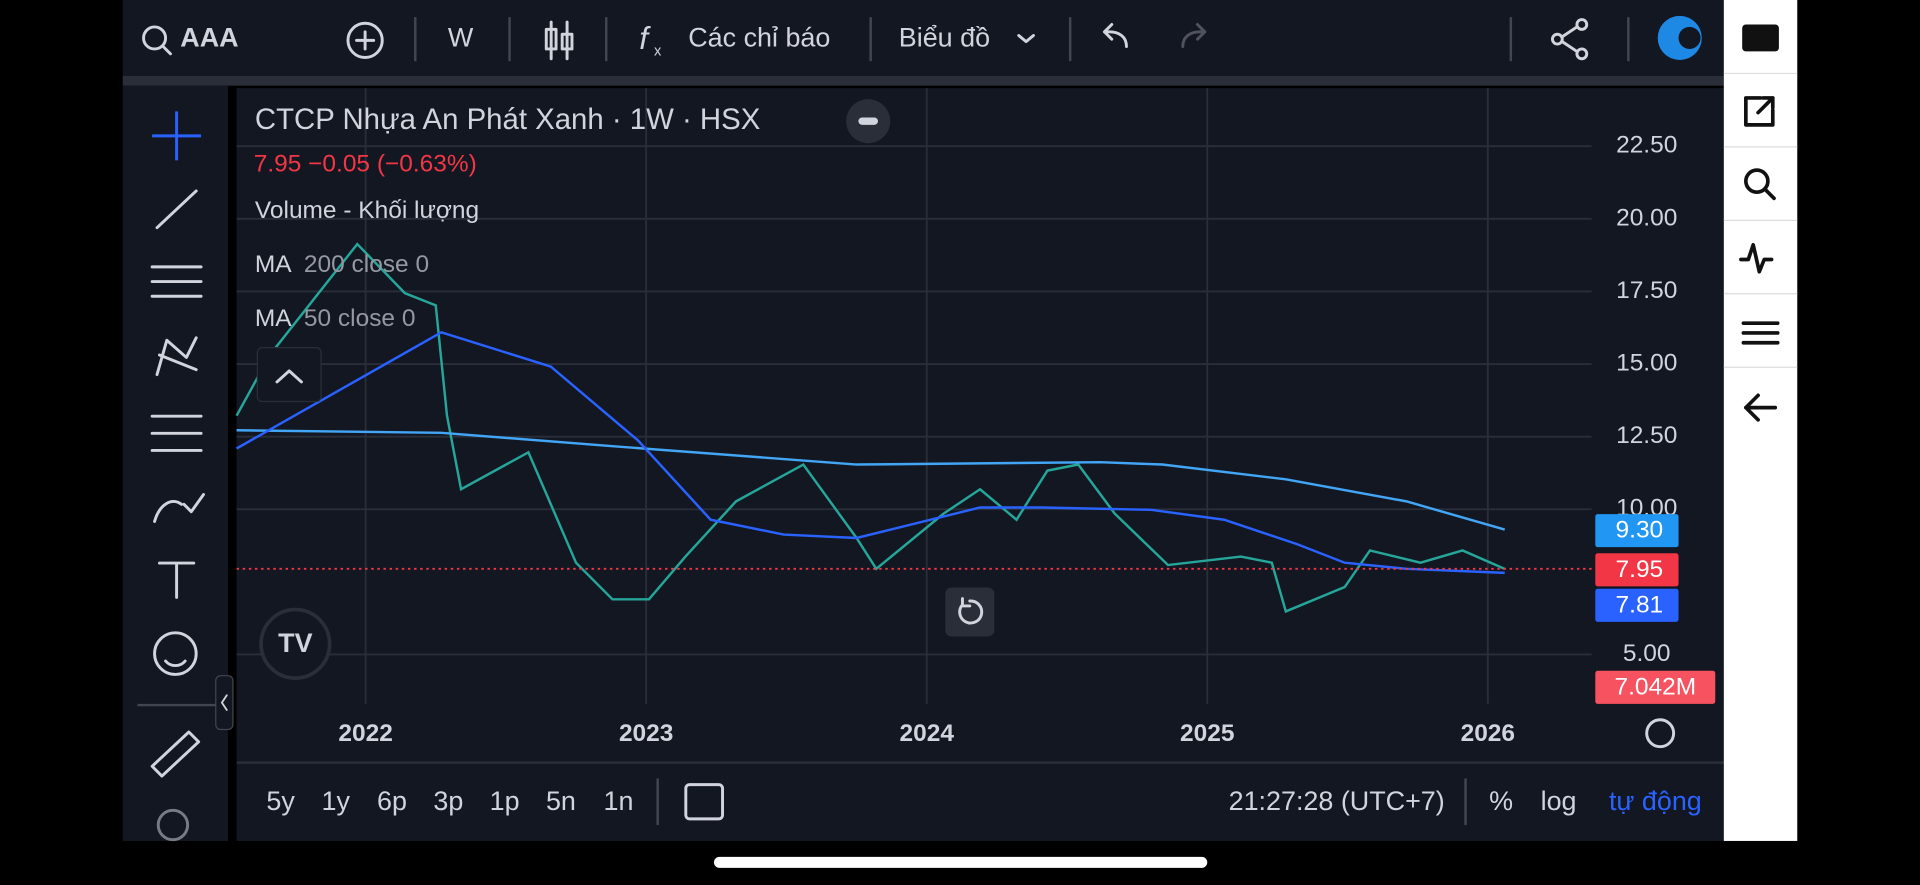  Describe the element at coordinates (1760, 333) in the screenshot. I see `list-icon` at that location.